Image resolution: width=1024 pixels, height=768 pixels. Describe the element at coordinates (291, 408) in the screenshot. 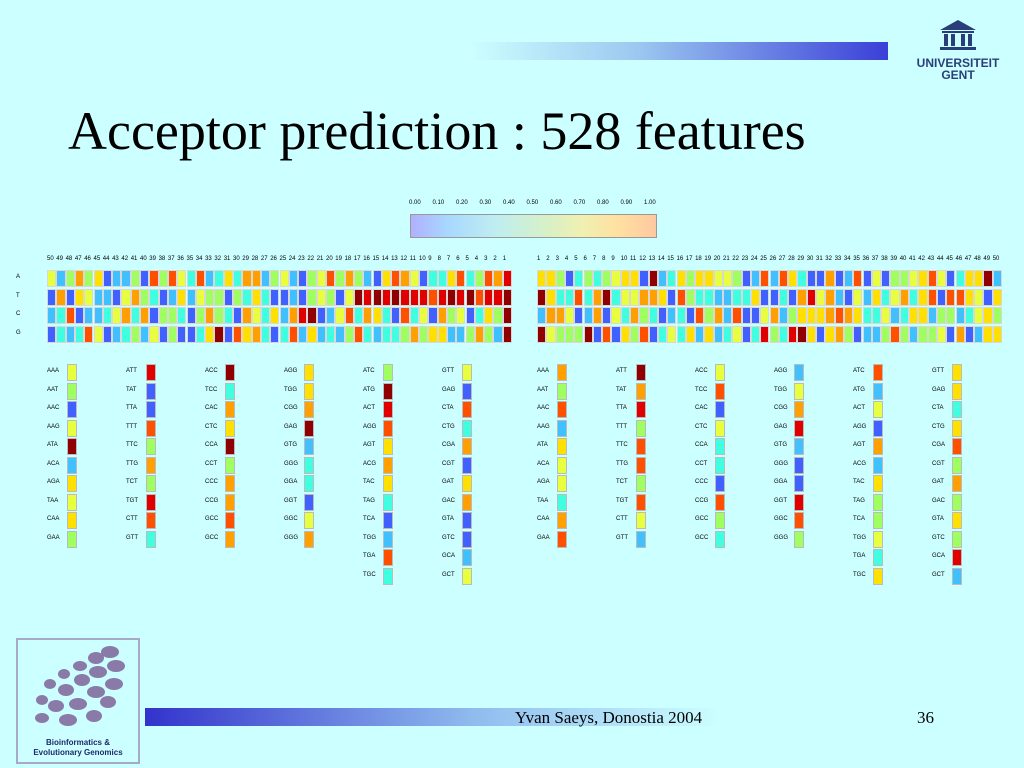

I see `trimer-label: CGG` at that location.